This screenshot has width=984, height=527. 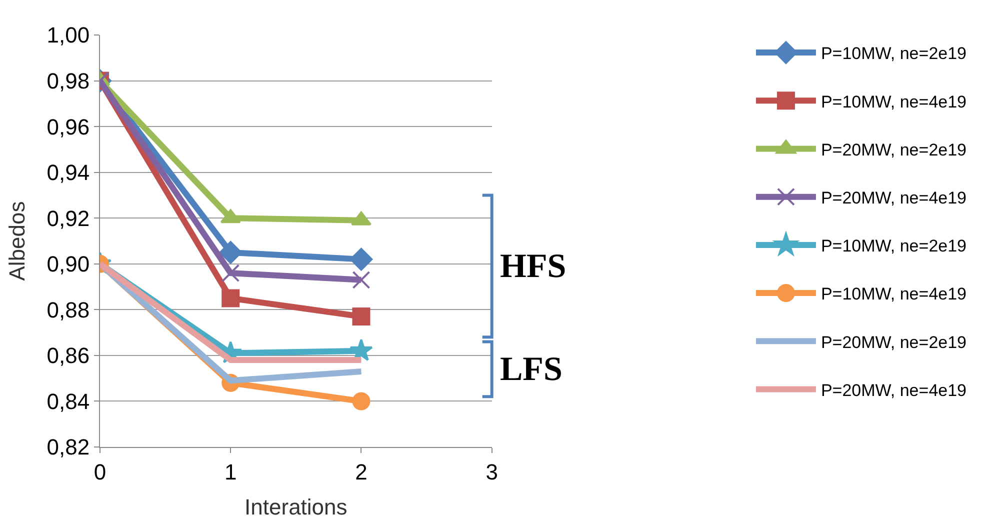 I want to click on x-tick-label: 2, so click(x=361, y=471).